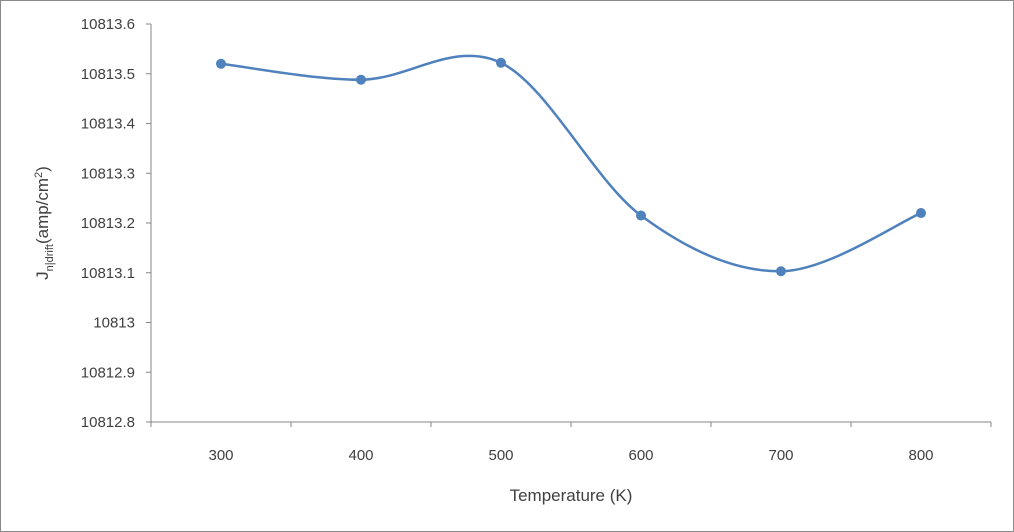 This screenshot has width=1014, height=532. I want to click on y-tick-label: 10813.5, so click(108, 74).